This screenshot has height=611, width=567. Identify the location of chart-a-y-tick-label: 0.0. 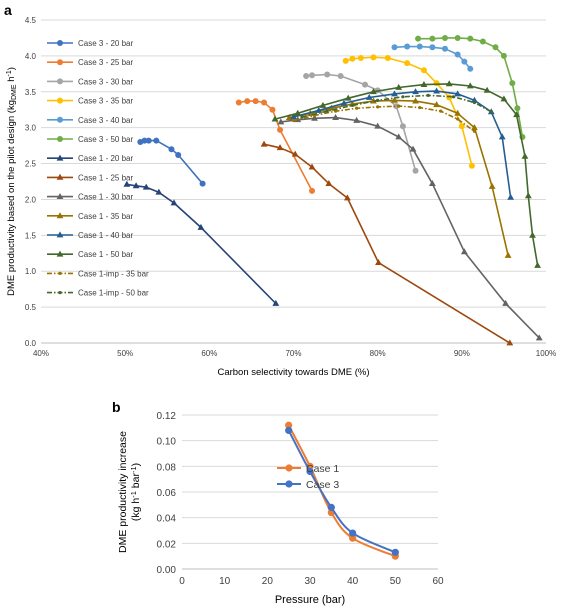
(31, 343).